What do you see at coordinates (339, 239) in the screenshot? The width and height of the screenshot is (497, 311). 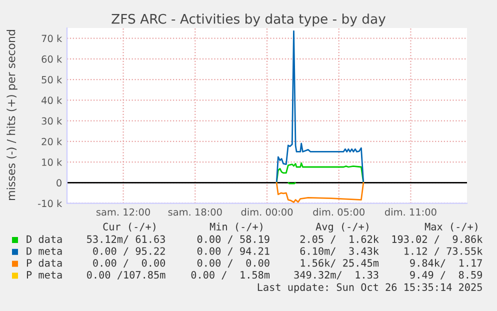 I see `text: 2.05 / 1.62k` at bounding box center [339, 239].